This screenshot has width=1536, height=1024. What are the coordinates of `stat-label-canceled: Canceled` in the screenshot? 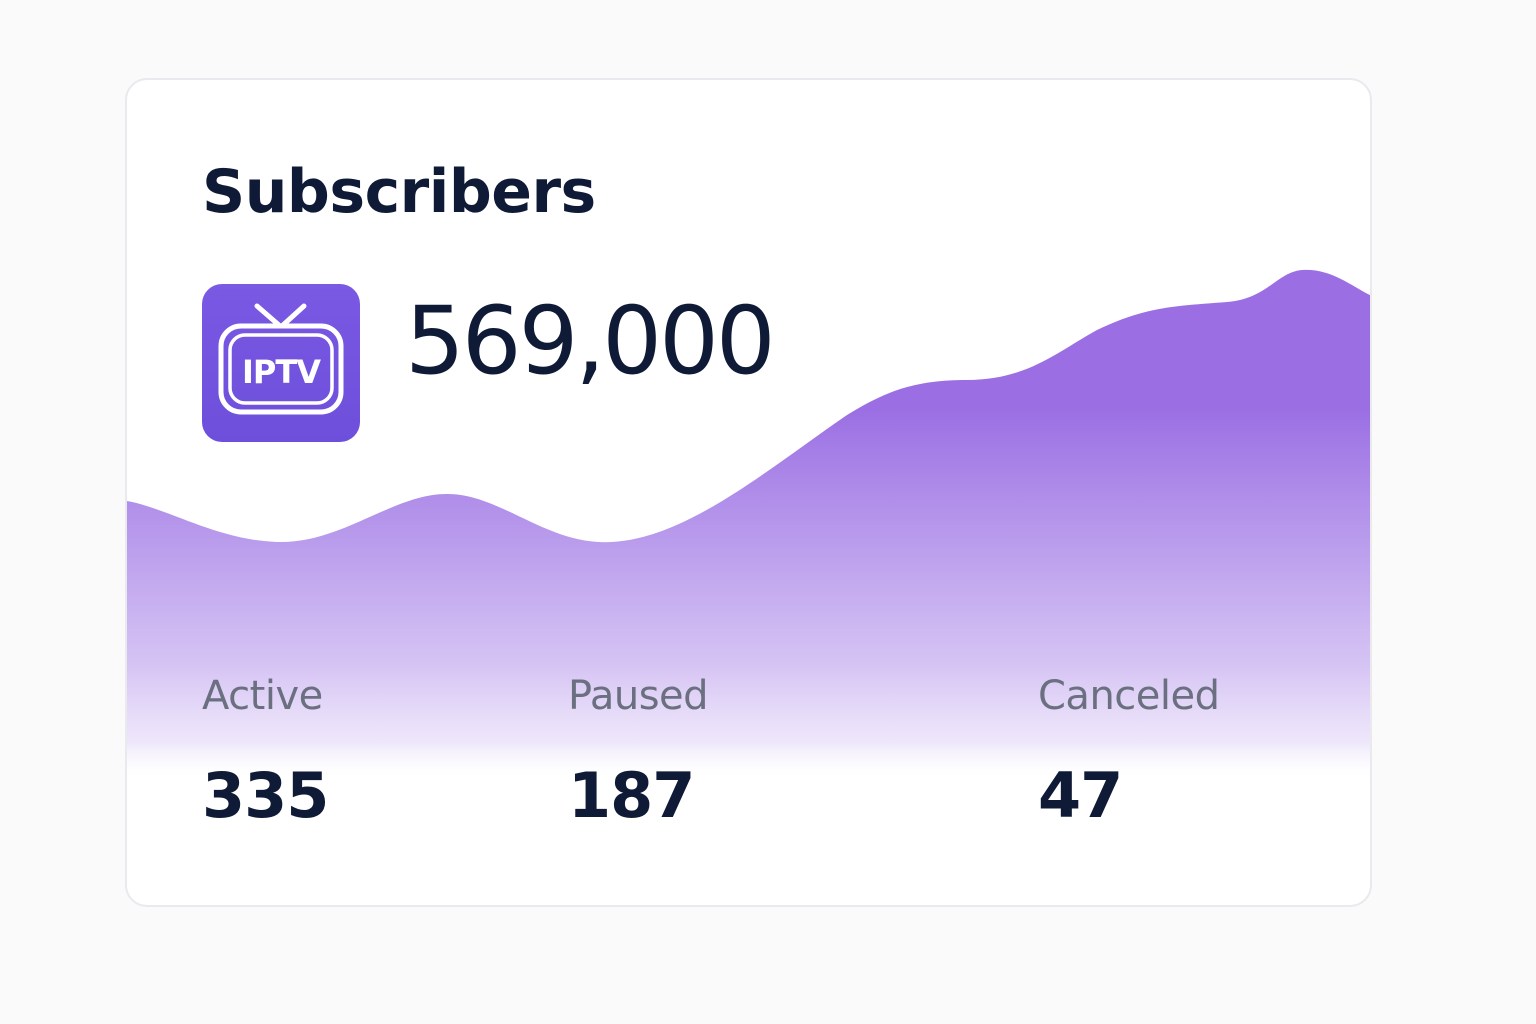 It's located at (1129, 696).